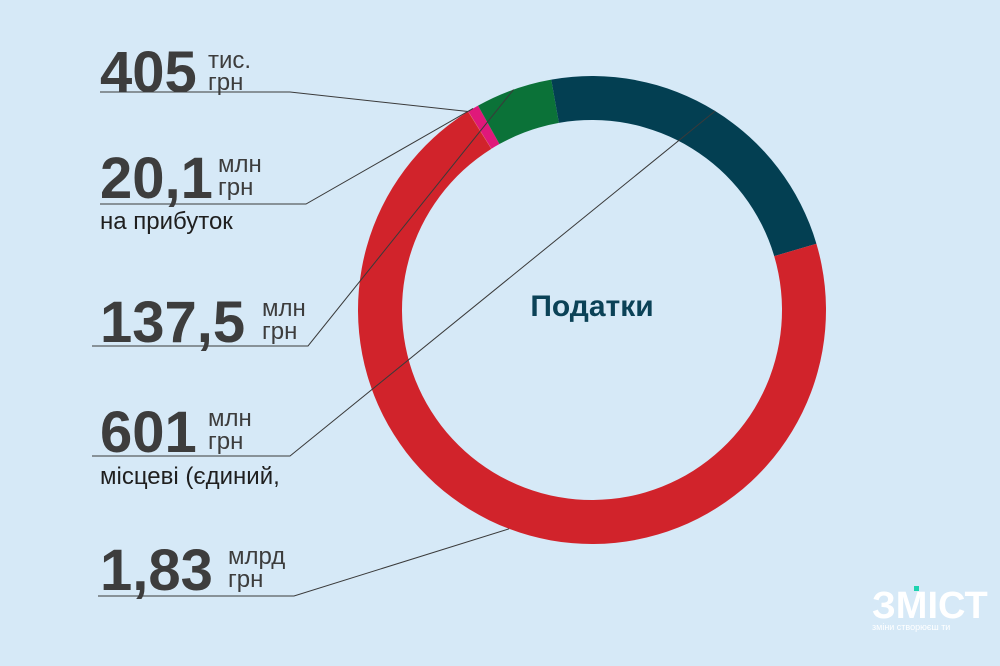  Describe the element at coordinates (591, 306) in the screenshot. I see `chart-title: Податки` at that location.